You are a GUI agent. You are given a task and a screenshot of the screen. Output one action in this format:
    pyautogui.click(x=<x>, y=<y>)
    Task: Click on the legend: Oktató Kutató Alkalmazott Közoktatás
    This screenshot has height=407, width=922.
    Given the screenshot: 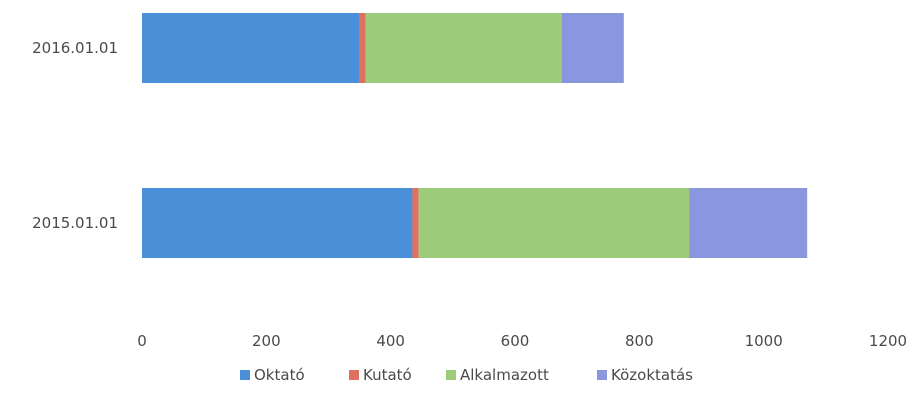 What is the action you would take?
    pyautogui.click(x=466, y=375)
    